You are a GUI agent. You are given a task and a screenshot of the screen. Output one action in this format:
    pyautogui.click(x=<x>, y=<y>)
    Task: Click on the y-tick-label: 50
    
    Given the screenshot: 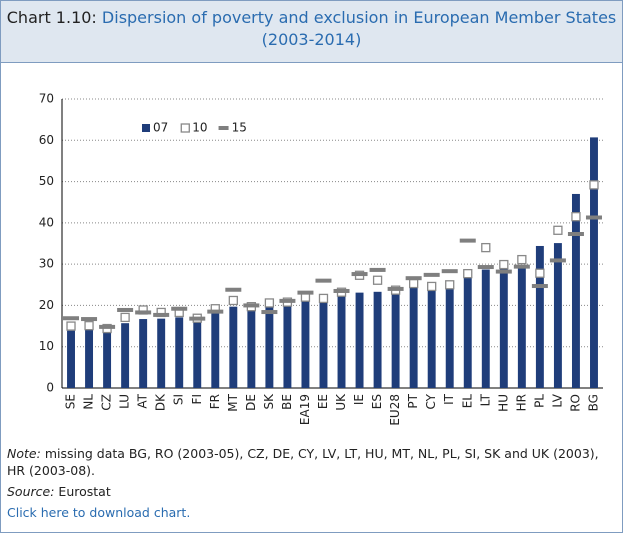 What is the action you would take?
    pyautogui.click(x=46, y=181)
    